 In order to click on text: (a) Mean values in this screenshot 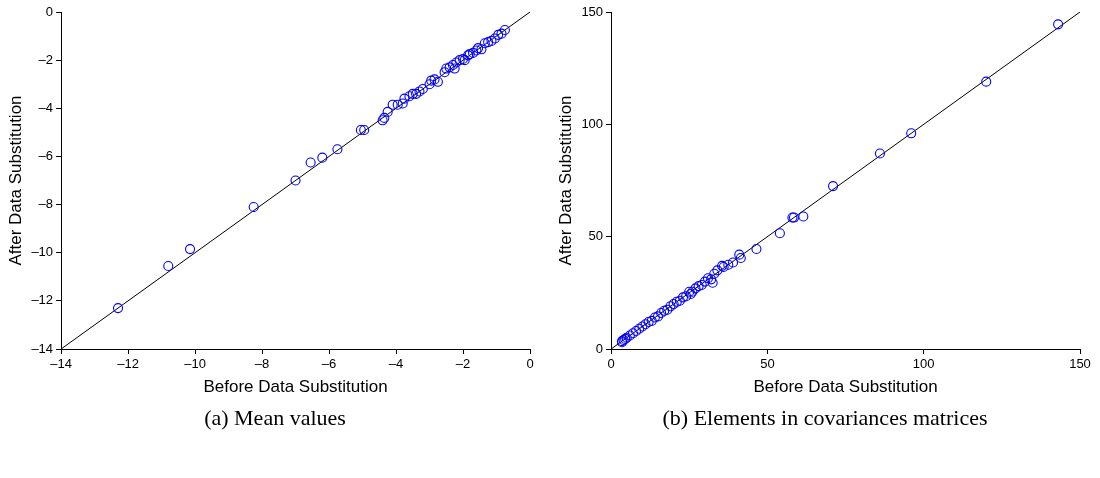, I will do `click(275, 418)`.